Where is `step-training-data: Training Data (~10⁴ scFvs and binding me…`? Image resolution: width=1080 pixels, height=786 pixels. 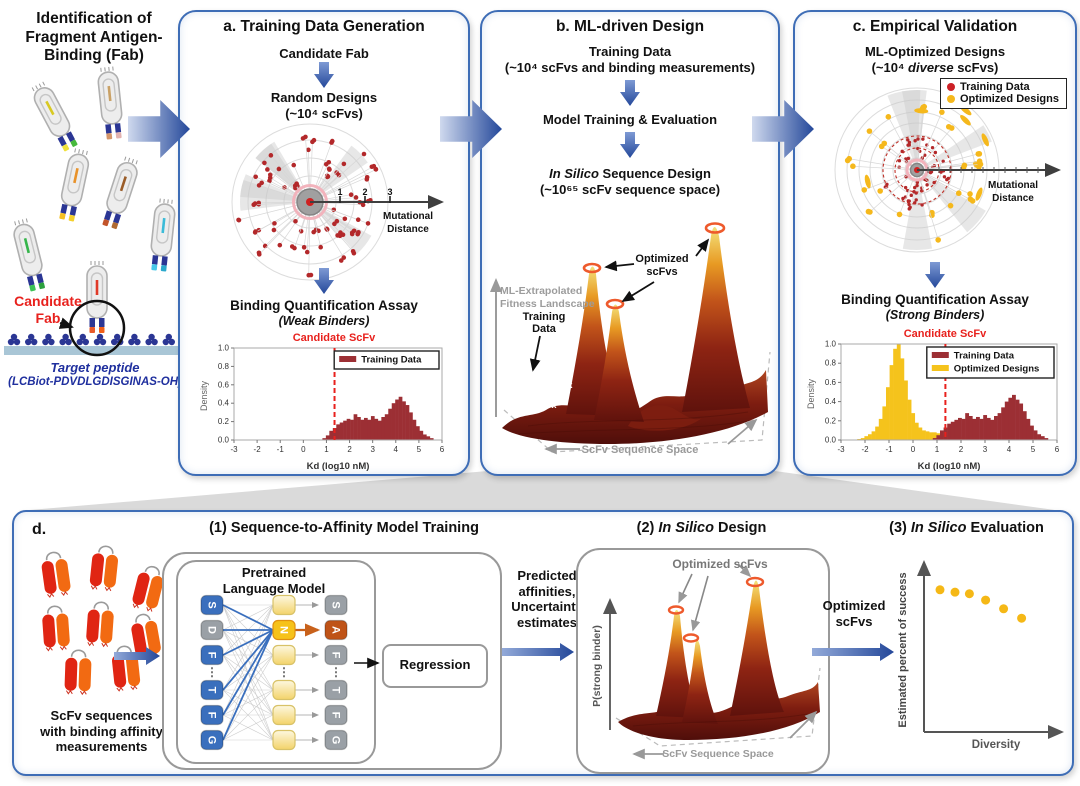 step-training-data: Training Data (~10⁴ scFvs and binding me… is located at coordinates (630, 59).